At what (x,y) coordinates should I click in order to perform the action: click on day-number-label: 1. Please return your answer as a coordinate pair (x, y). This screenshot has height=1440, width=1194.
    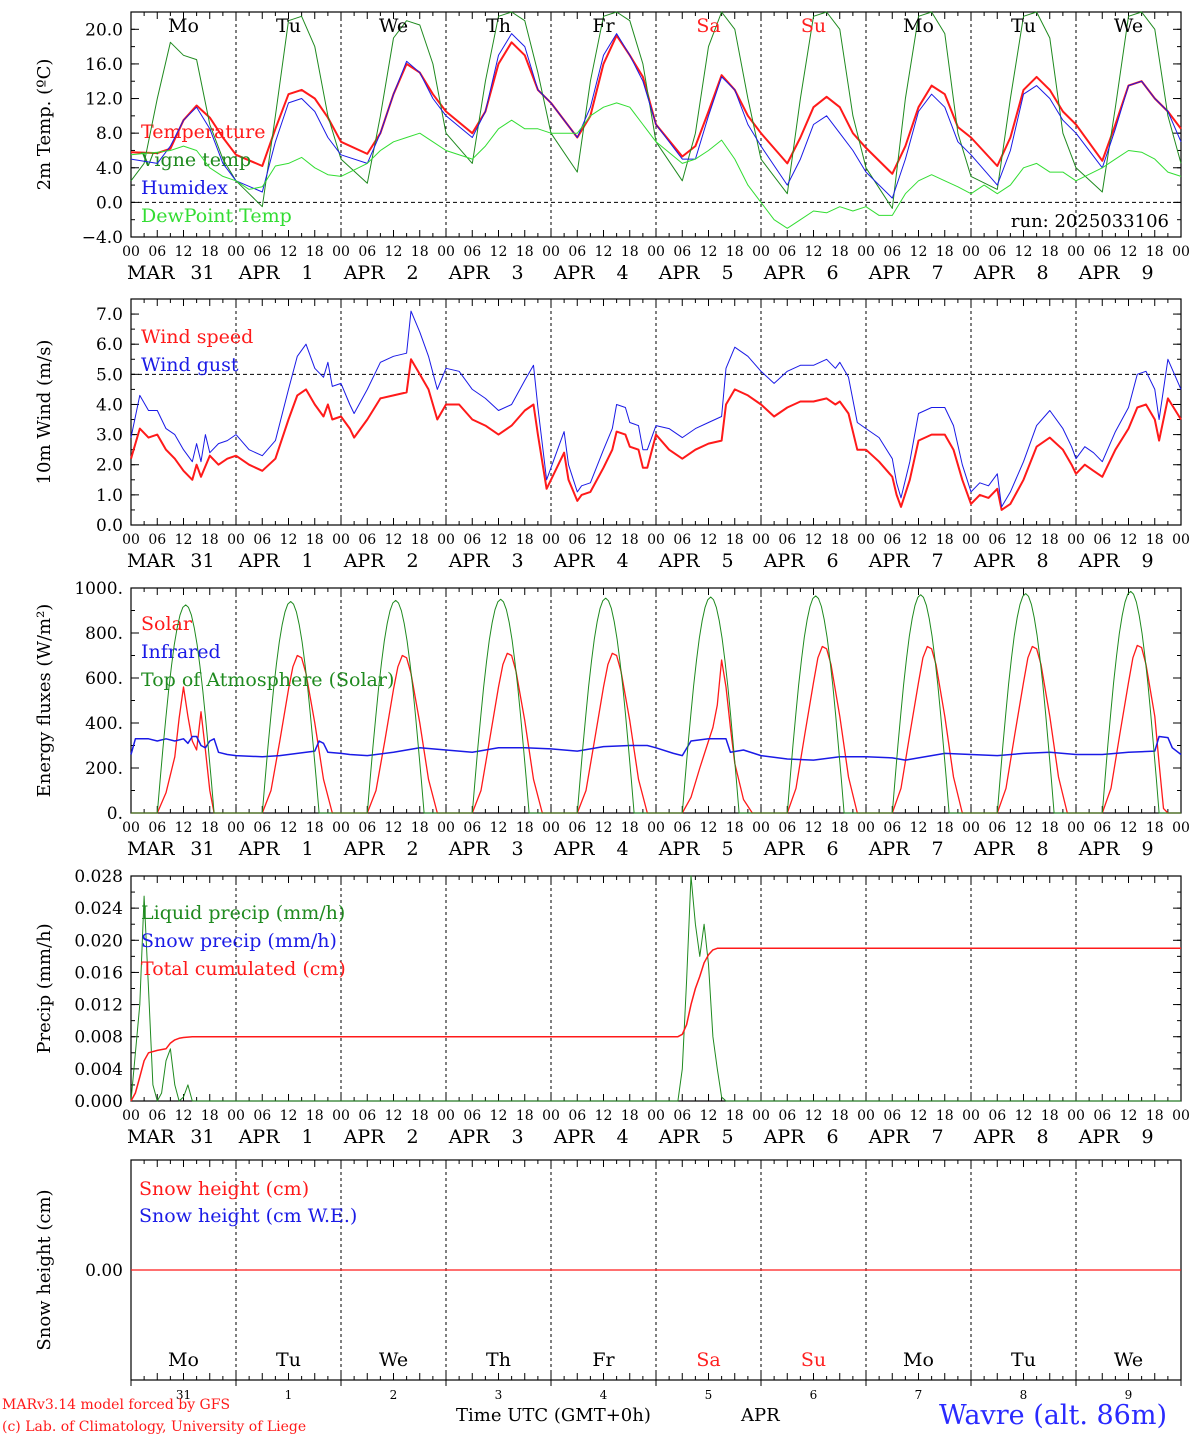
    Looking at the image, I should click on (289, 1395).